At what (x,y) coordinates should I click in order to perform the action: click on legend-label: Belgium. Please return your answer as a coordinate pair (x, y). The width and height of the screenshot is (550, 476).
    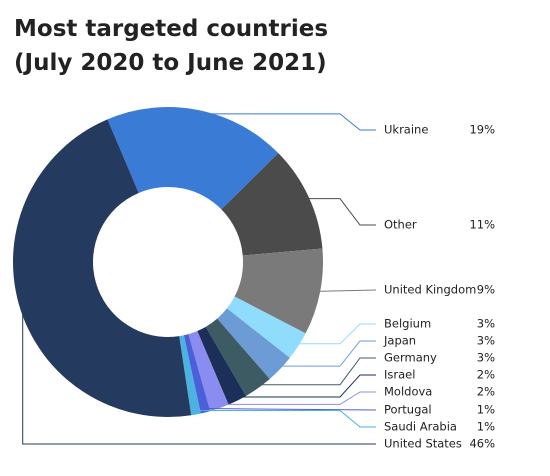
    Looking at the image, I should click on (407, 324).